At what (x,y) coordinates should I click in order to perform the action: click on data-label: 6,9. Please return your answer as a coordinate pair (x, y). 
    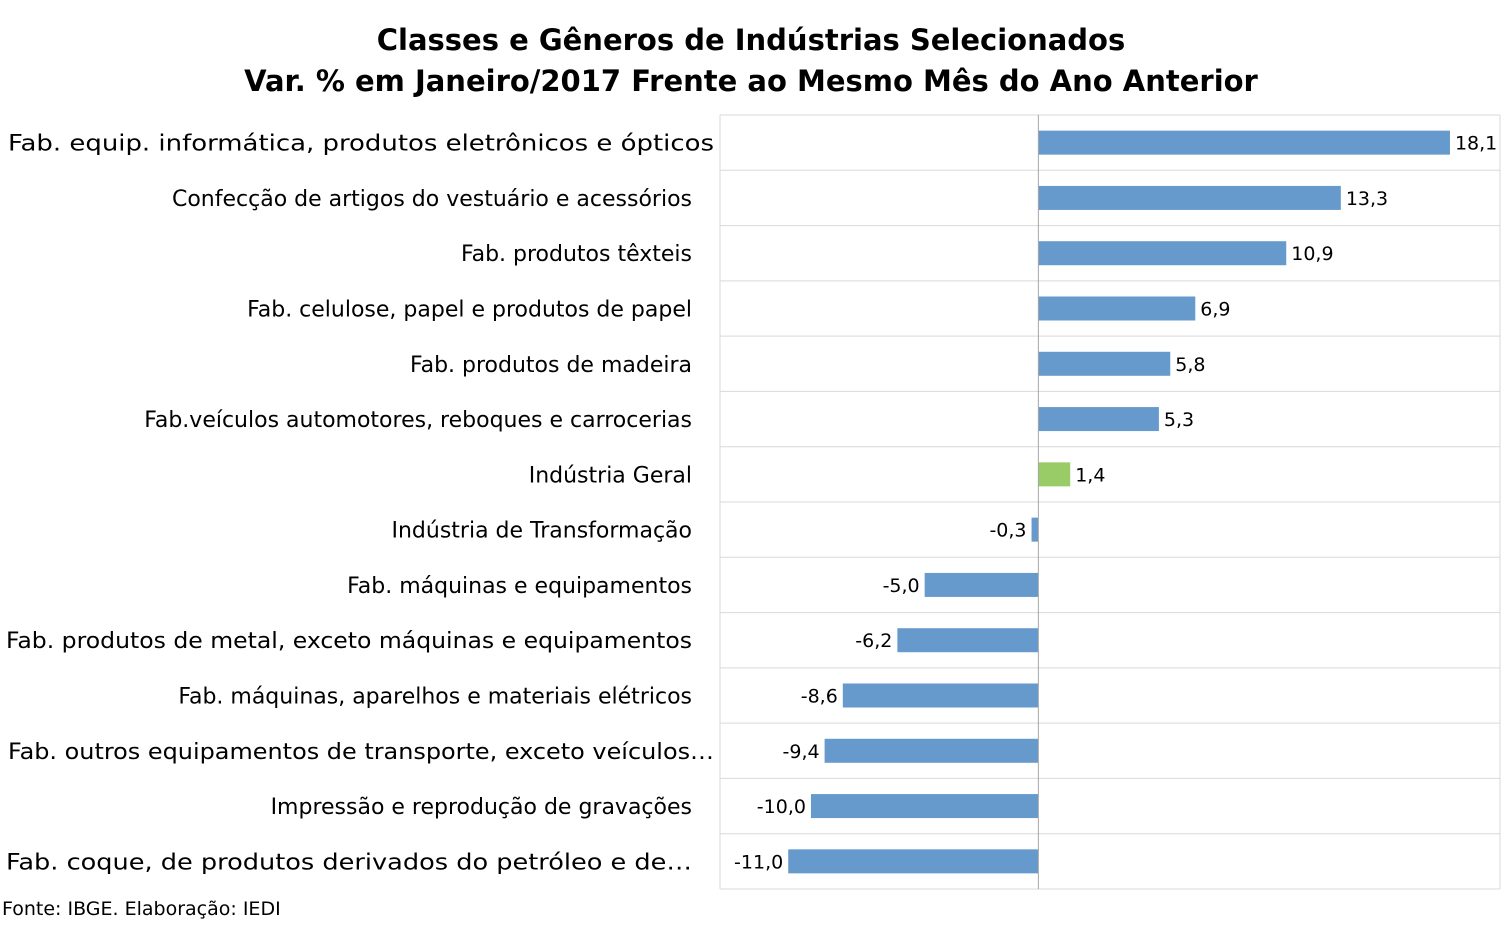
    Looking at the image, I should click on (1215, 310).